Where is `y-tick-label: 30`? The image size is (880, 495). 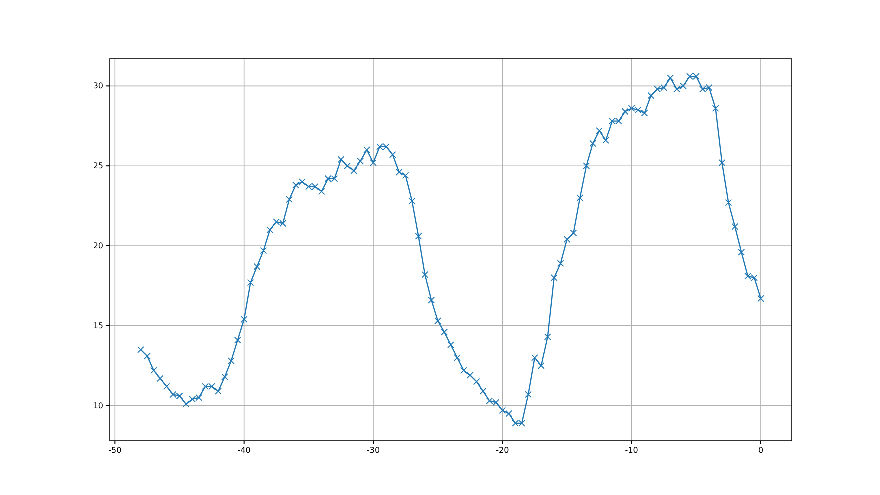
y-tick-label: 30 is located at coordinates (98, 86).